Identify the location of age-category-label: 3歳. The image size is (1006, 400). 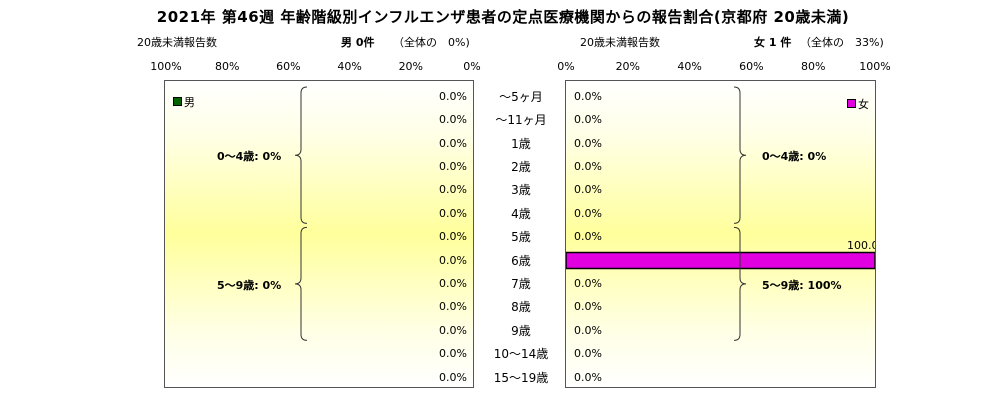
(521, 190).